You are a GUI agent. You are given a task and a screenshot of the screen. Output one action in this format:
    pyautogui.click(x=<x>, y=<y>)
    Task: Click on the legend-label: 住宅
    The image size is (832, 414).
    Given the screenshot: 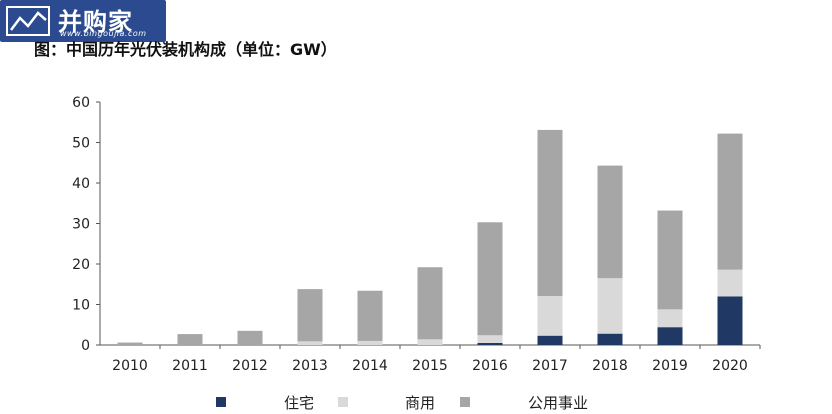 What is the action you would take?
    pyautogui.click(x=299, y=403)
    